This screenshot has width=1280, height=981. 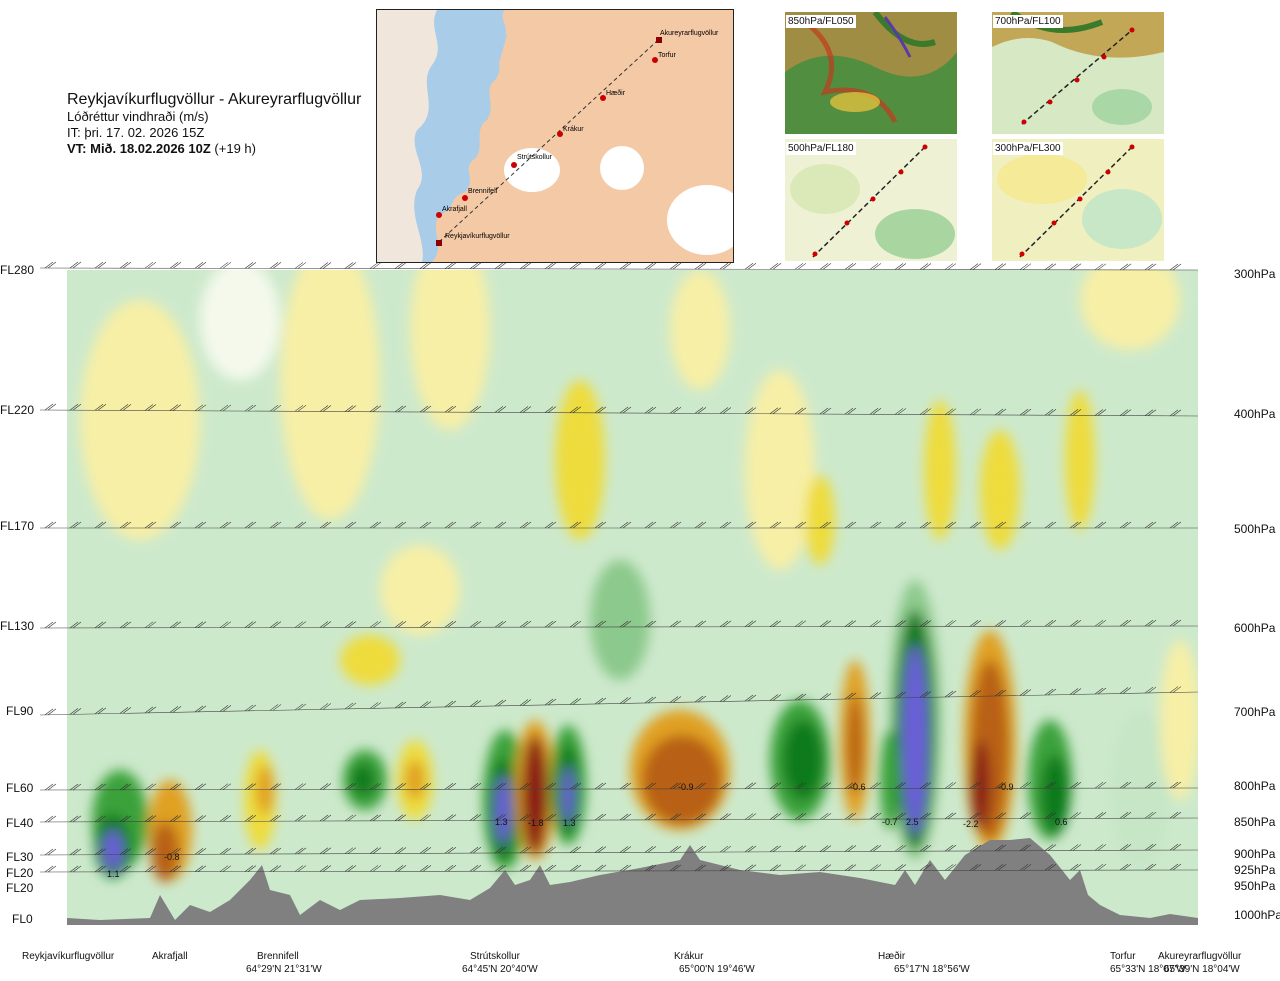 What do you see at coordinates (1078, 73) in the screenshot?
I see `mini-map-700-svg` at bounding box center [1078, 73].